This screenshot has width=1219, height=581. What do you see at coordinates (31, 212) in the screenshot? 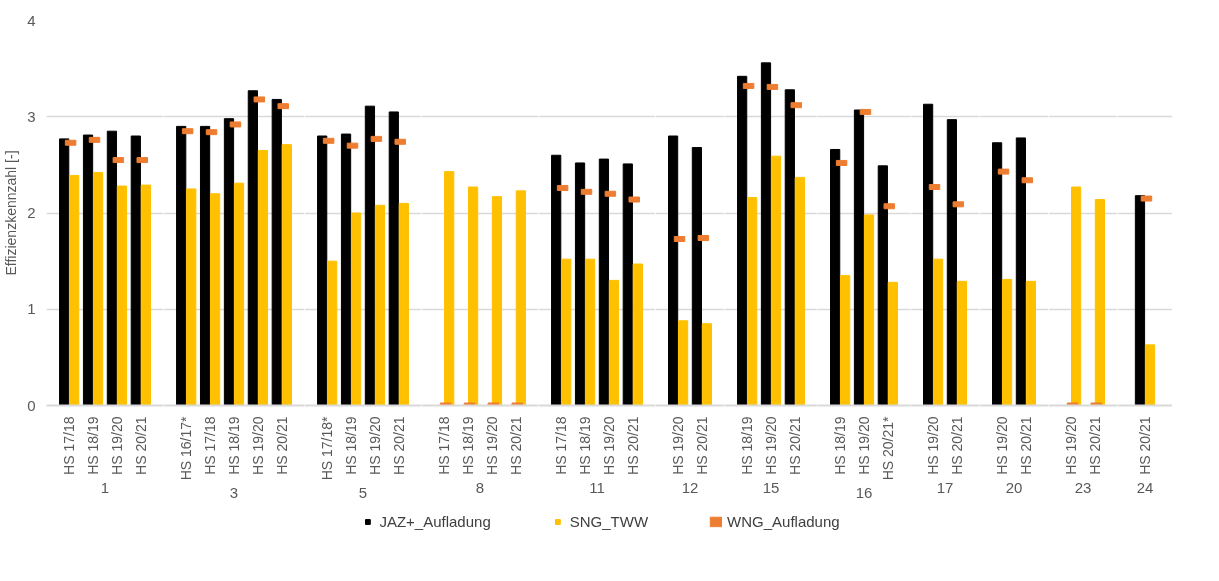
I see `y-tick-label: 2` at bounding box center [31, 212].